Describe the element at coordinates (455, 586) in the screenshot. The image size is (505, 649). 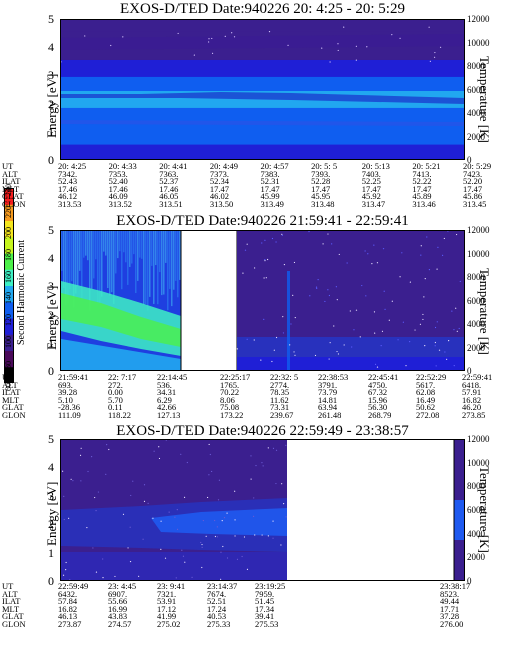
I see `ephem-cell: 23:38:17` at that location.